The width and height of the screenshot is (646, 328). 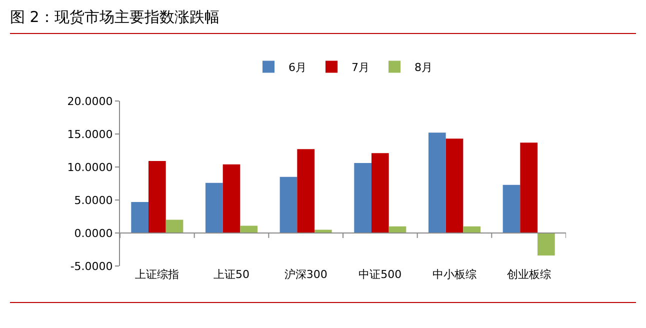 What do you see at coordinates (297, 67) in the screenshot?
I see `legend-label: 6月` at bounding box center [297, 67].